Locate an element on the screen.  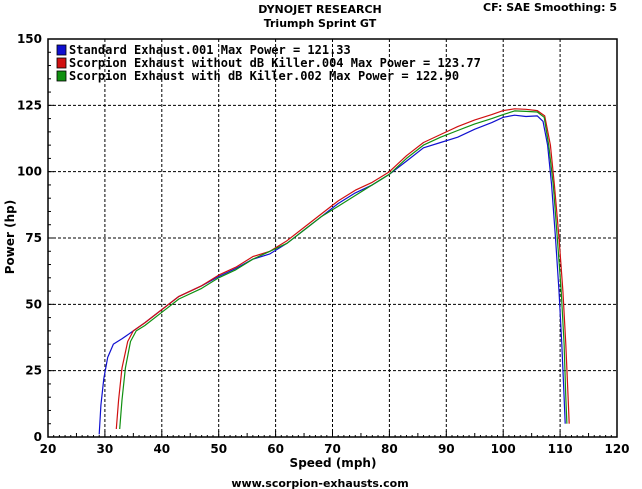
chart-subtitle: Triumph Sprint GT is located at coordinates (320, 23).